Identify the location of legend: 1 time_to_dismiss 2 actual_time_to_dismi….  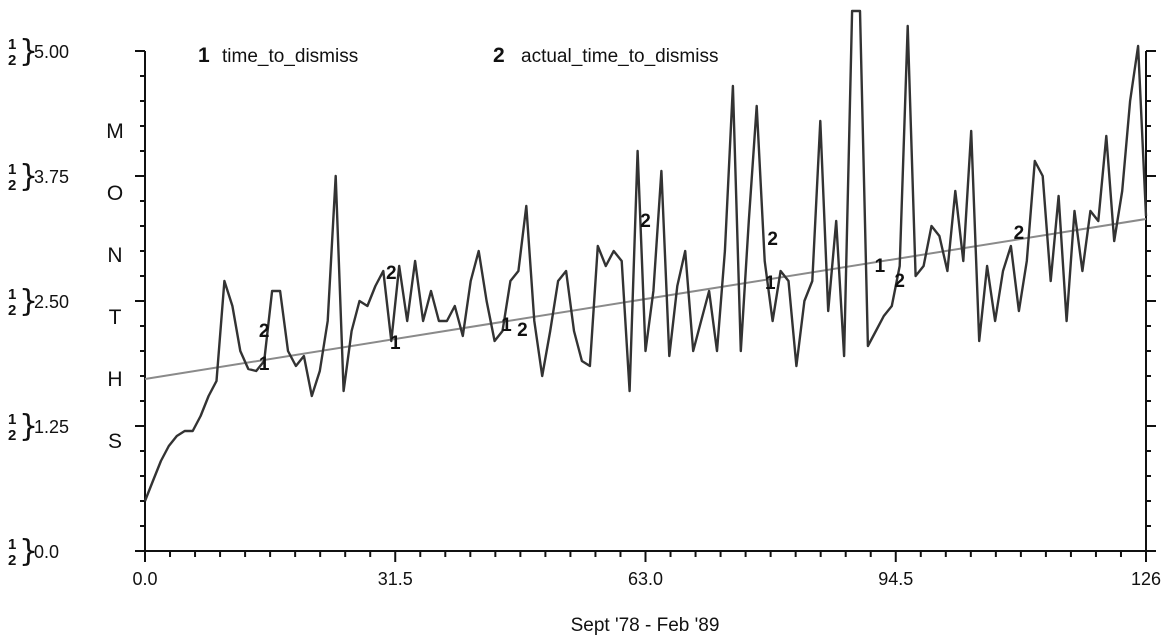
(458, 55).